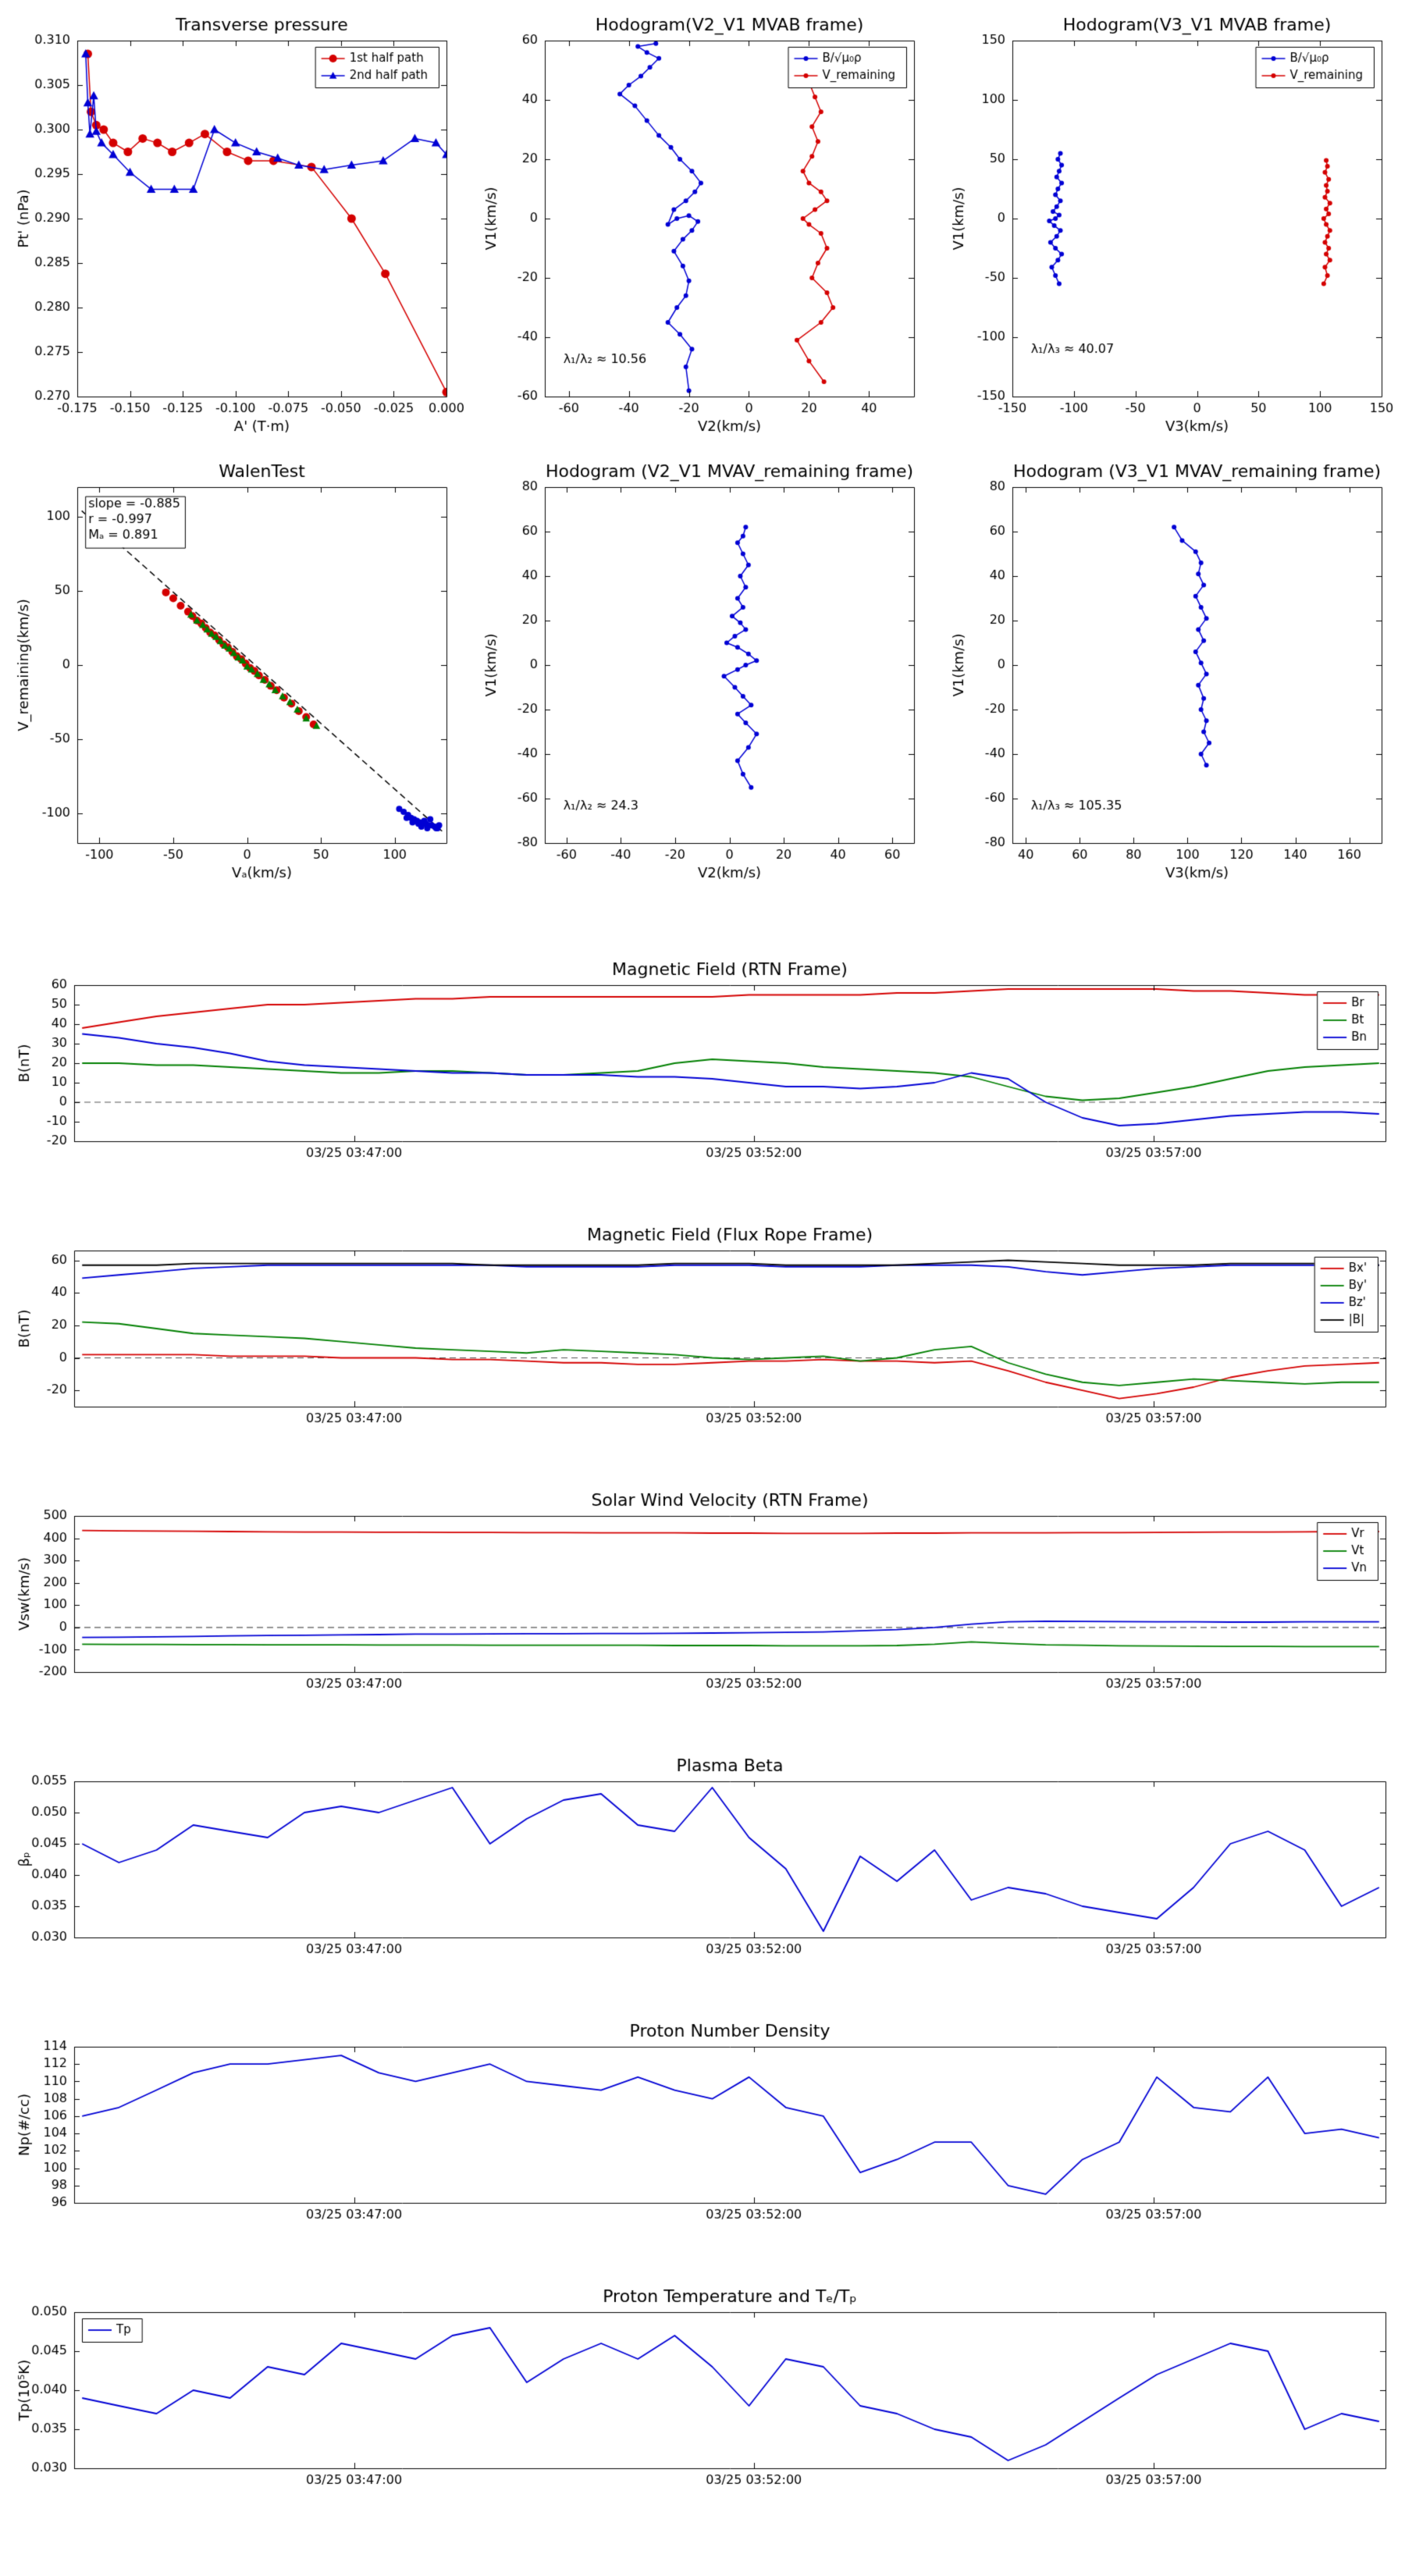 Image resolution: width=1405 pixels, height=2576 pixels. What do you see at coordinates (703, 2393) in the screenshot?
I see `chart-proton-temperature` at bounding box center [703, 2393].